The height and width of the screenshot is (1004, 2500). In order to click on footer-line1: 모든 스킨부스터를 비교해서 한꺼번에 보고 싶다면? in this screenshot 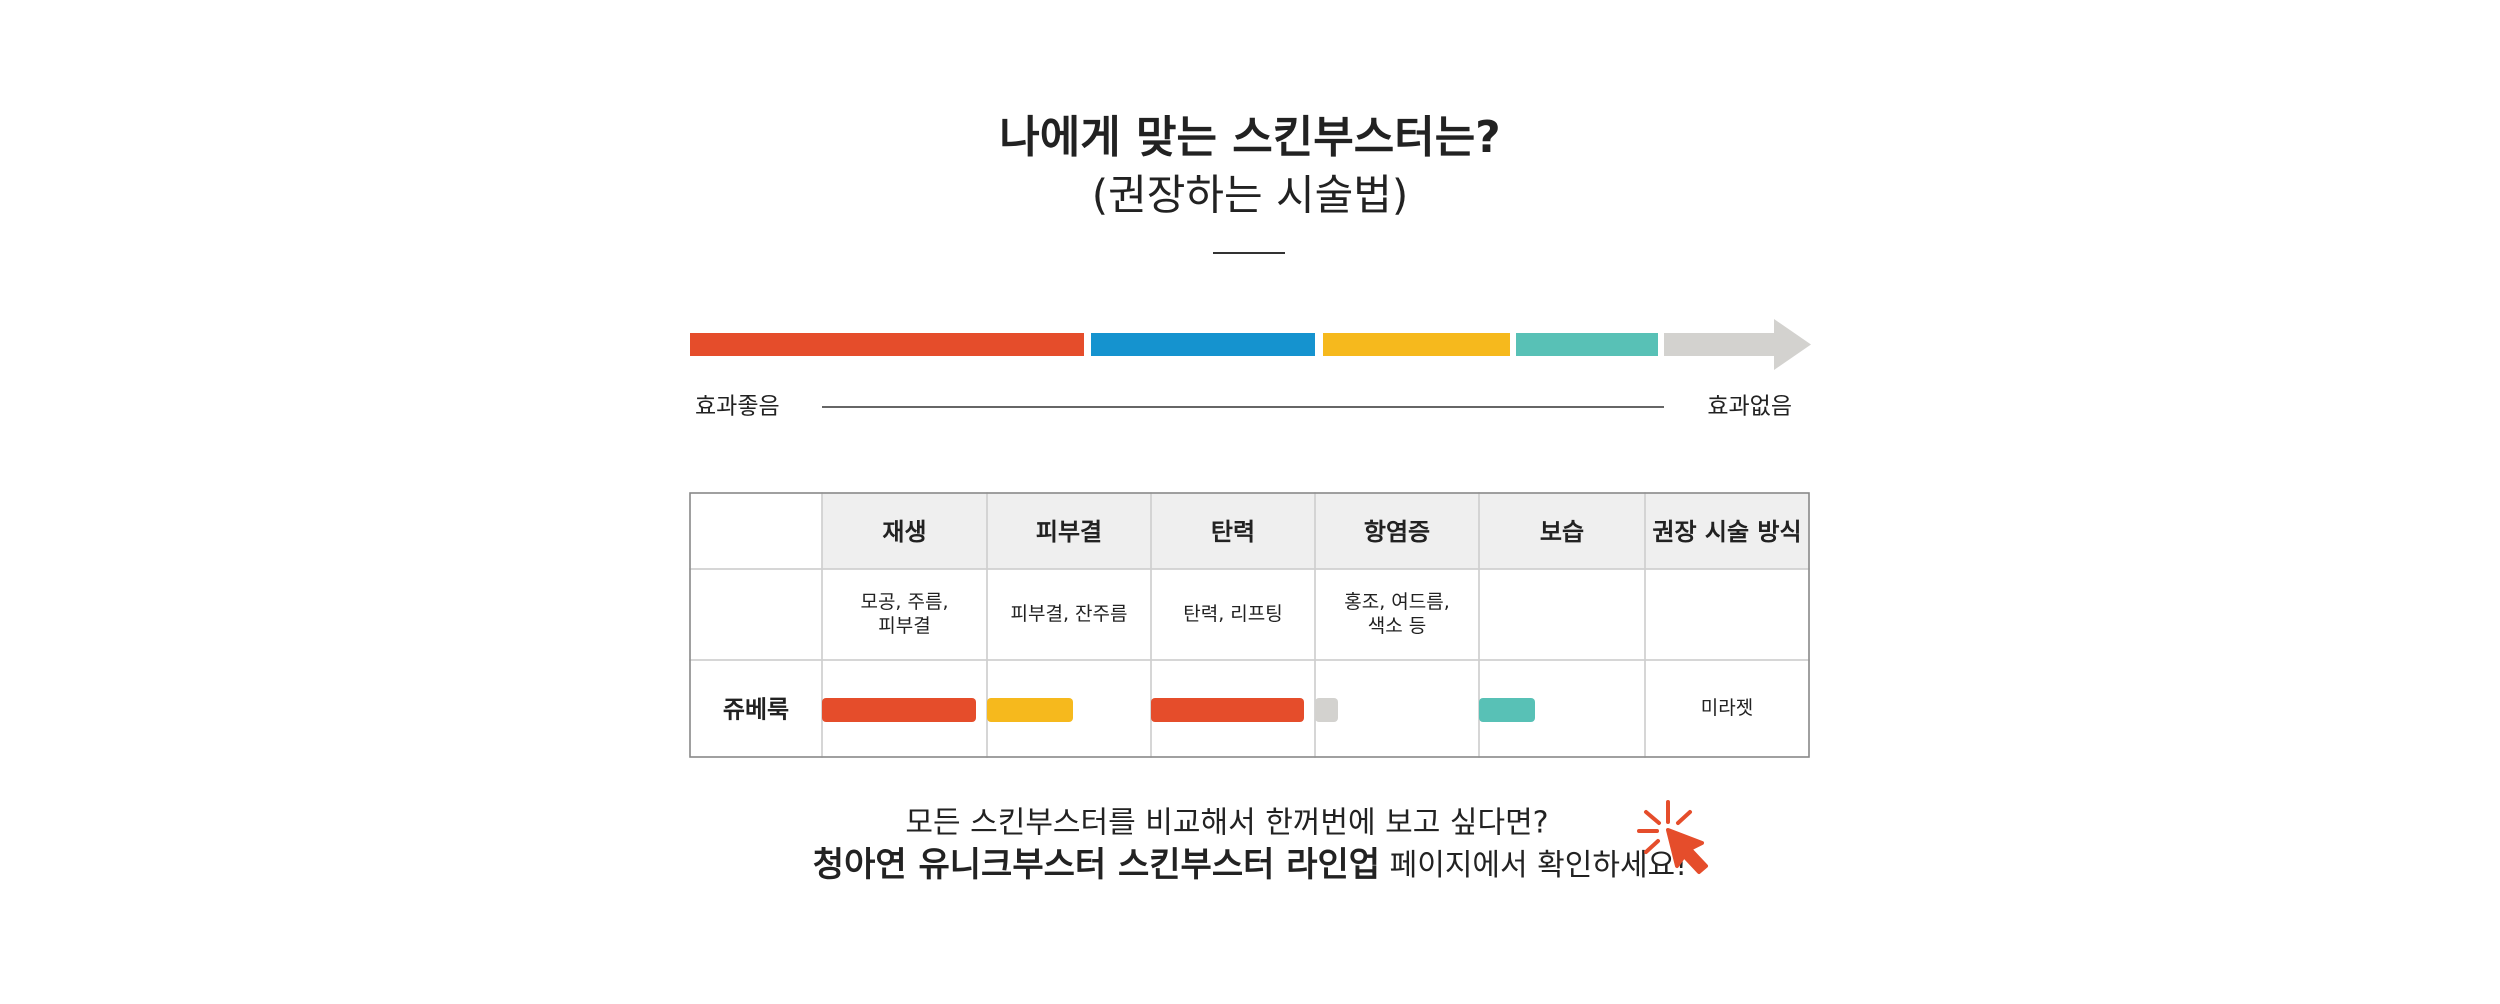, I will do `click(1226, 823)`.